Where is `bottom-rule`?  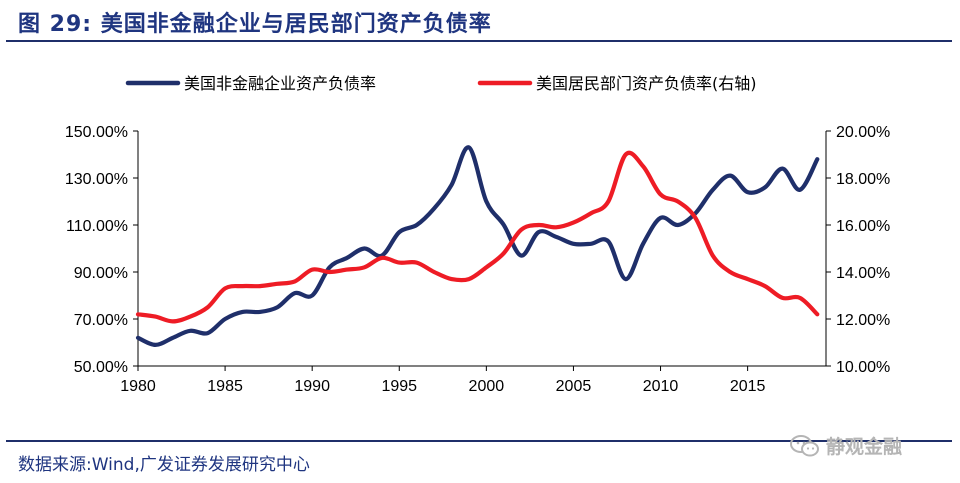
bottom-rule is located at coordinates (479, 441).